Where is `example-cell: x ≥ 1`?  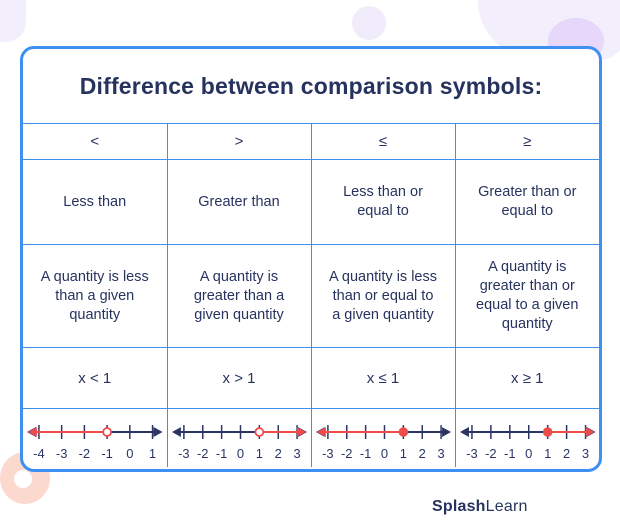
example-cell: x ≥ 1 is located at coordinates (526, 378).